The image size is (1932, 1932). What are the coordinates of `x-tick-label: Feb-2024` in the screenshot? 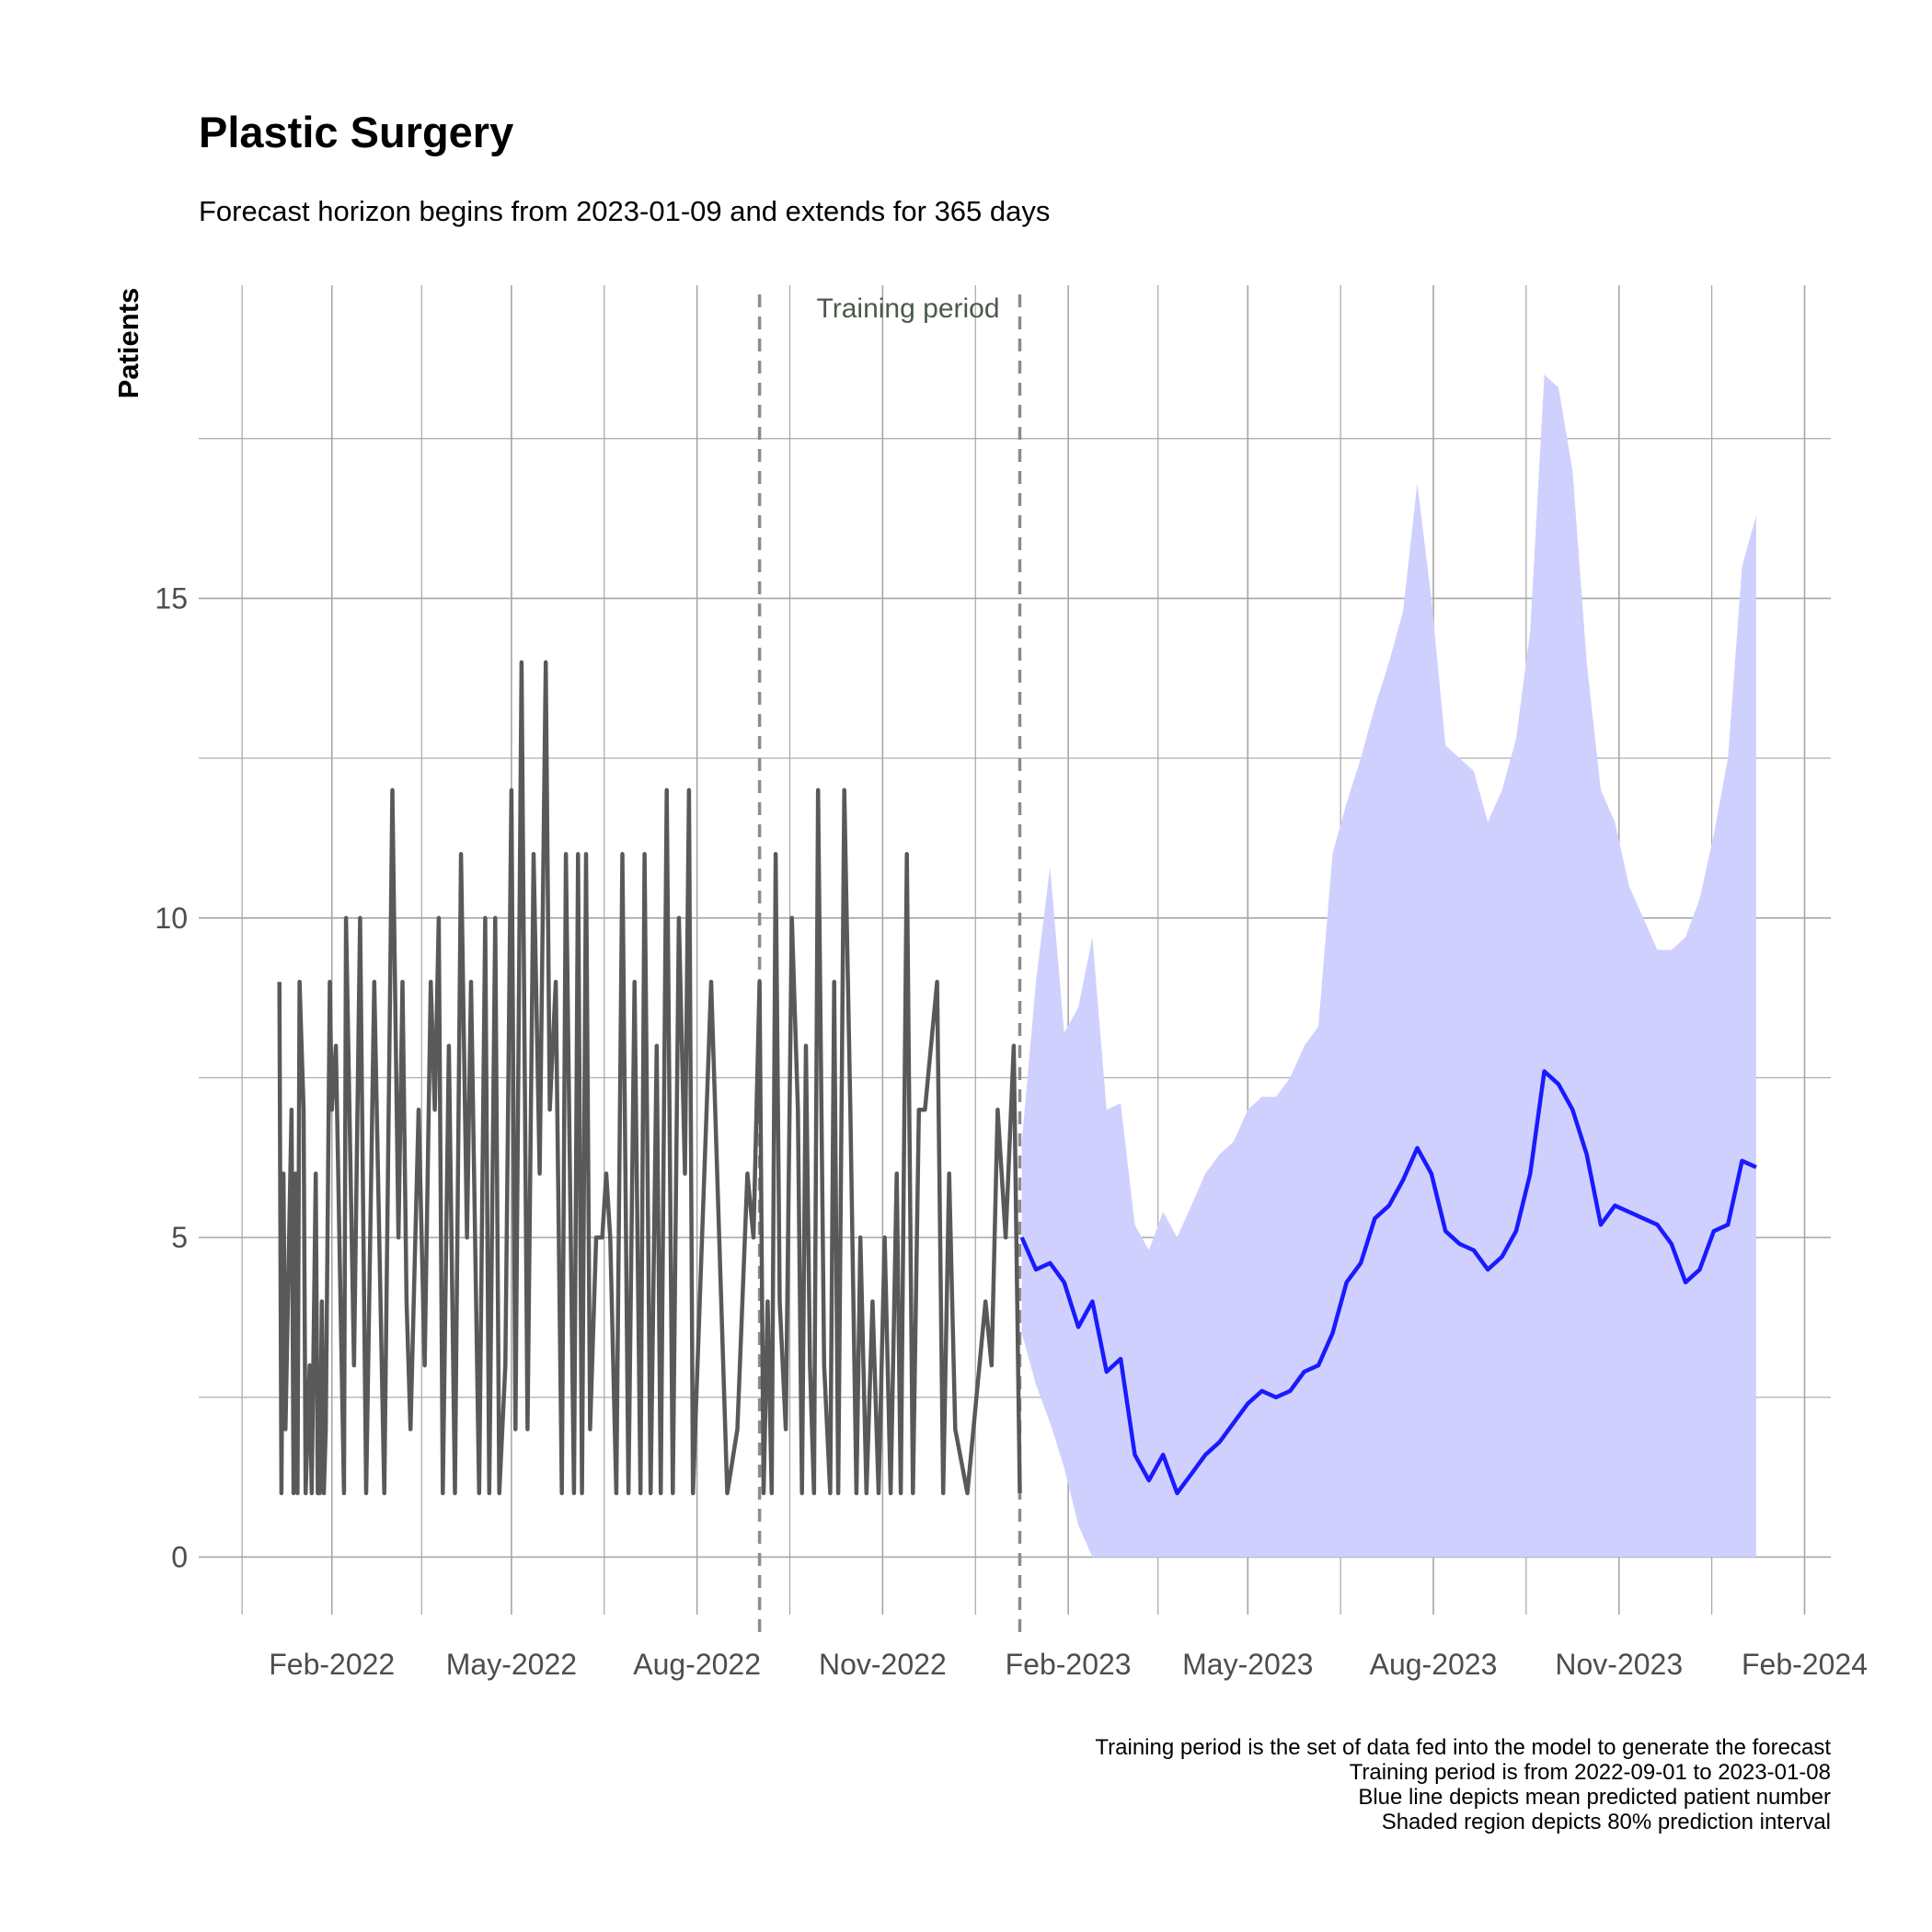 It's located at (1805, 1664).